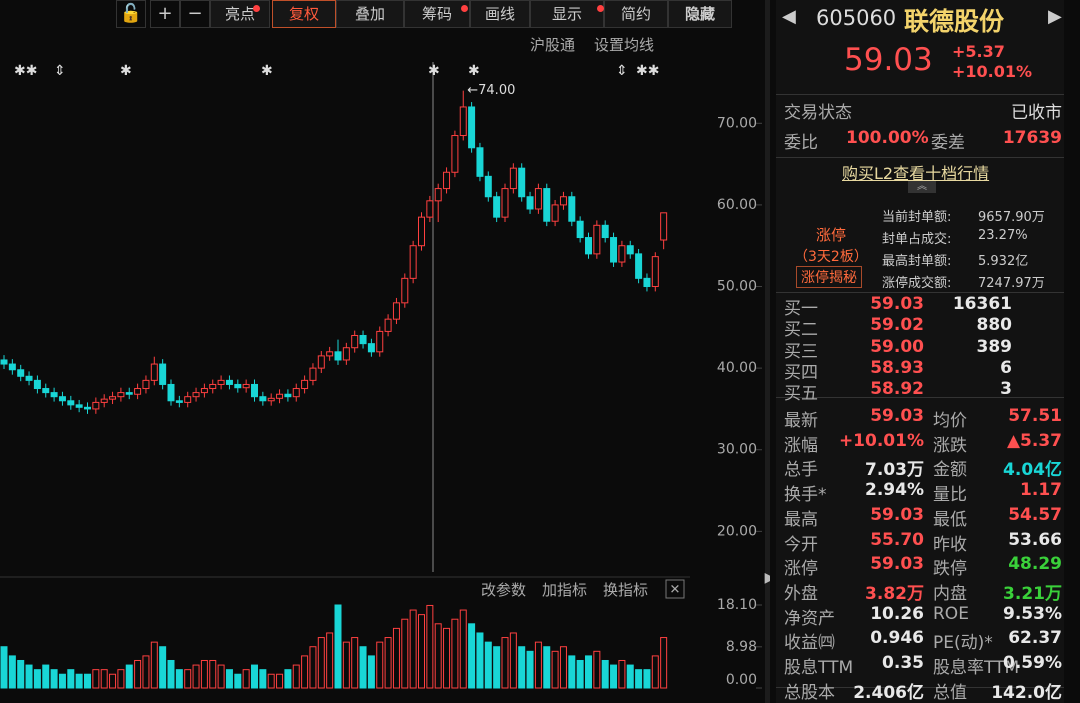 The width and height of the screenshot is (1080, 703). Describe the element at coordinates (767, 578) in the screenshot. I see `splitter-arrow: ▶` at that location.